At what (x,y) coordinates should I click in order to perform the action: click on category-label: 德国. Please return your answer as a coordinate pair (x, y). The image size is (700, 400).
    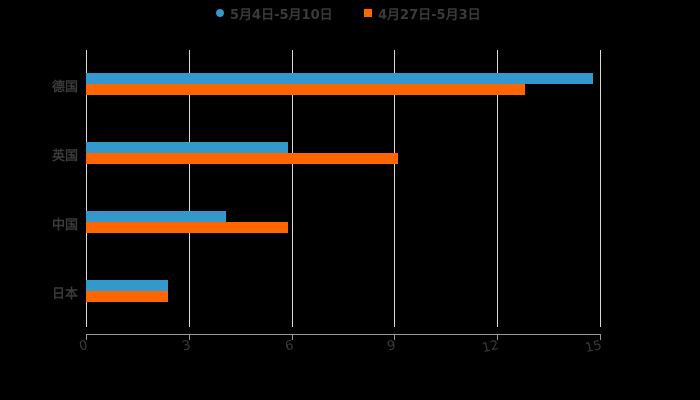
    Looking at the image, I should click on (64, 87).